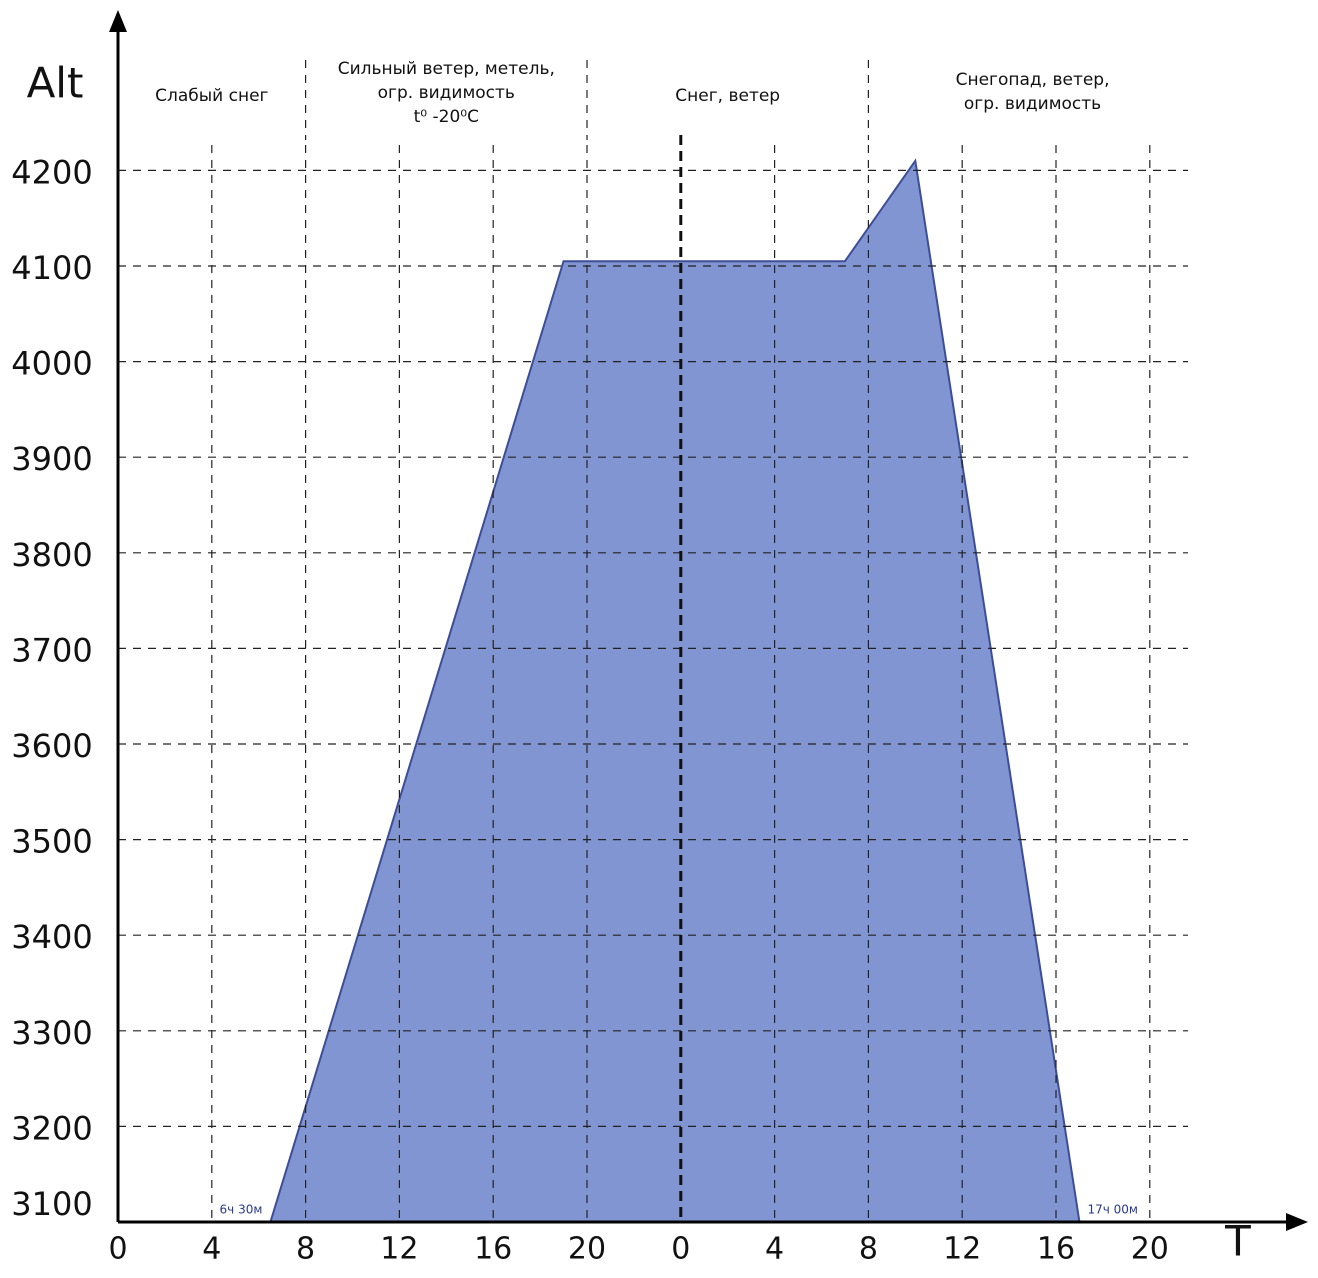 The height and width of the screenshot is (1278, 1318). What do you see at coordinates (727, 96) in the screenshot?
I see `zone-label: Снег, ветер` at bounding box center [727, 96].